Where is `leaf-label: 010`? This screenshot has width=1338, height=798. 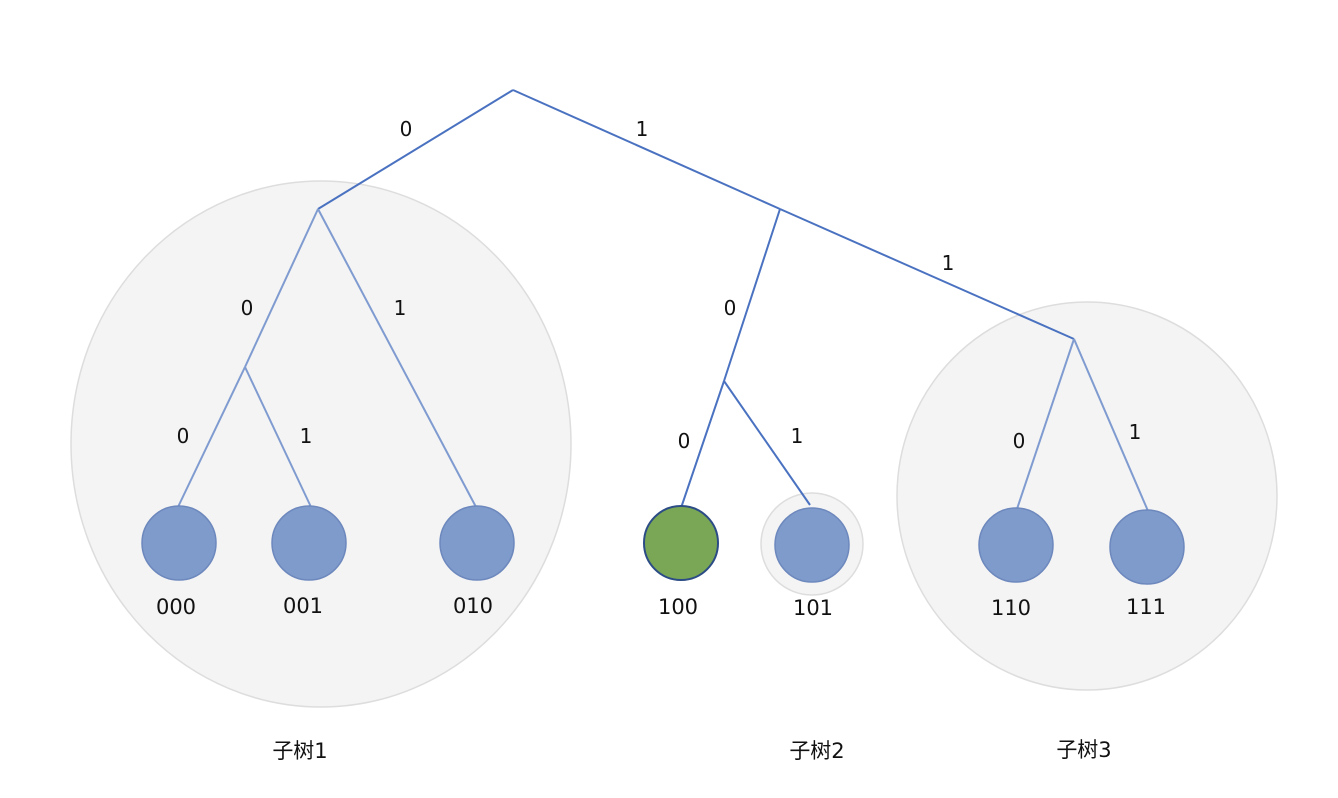
leaf-label: 010 is located at coordinates (473, 606).